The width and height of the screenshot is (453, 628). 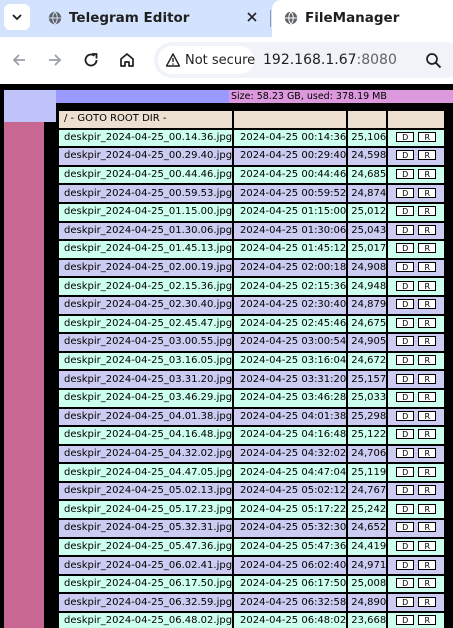 What do you see at coordinates (146, 249) in the screenshot?
I see `file-name-link: deskpir_2024-04-25_01.45.13.jpg` at bounding box center [146, 249].